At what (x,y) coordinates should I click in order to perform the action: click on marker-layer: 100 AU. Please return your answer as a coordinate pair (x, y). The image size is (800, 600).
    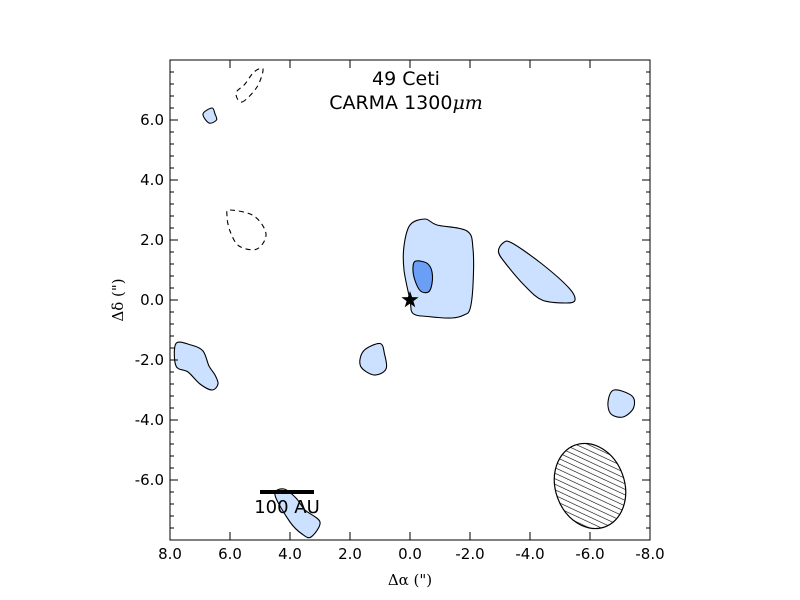
    Looking at the image, I should click on (336, 404).